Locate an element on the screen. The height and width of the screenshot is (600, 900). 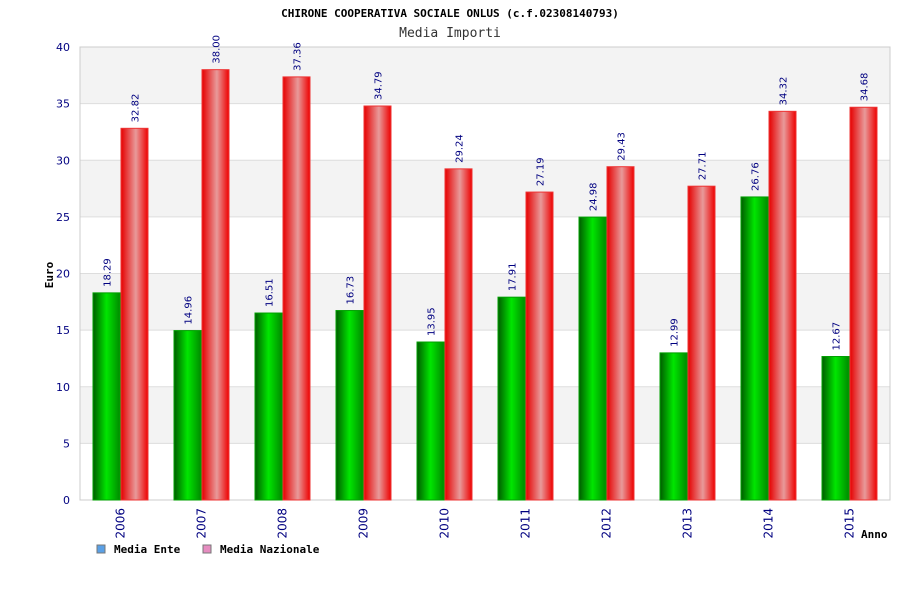
y-tick-label: 15 is located at coordinates (63, 330).